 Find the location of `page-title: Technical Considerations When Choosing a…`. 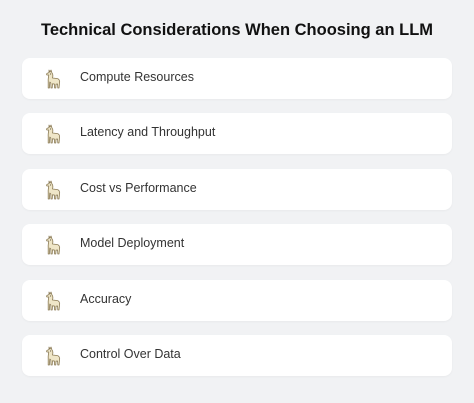

page-title: Technical Considerations When Choosing a… is located at coordinates (237, 30).